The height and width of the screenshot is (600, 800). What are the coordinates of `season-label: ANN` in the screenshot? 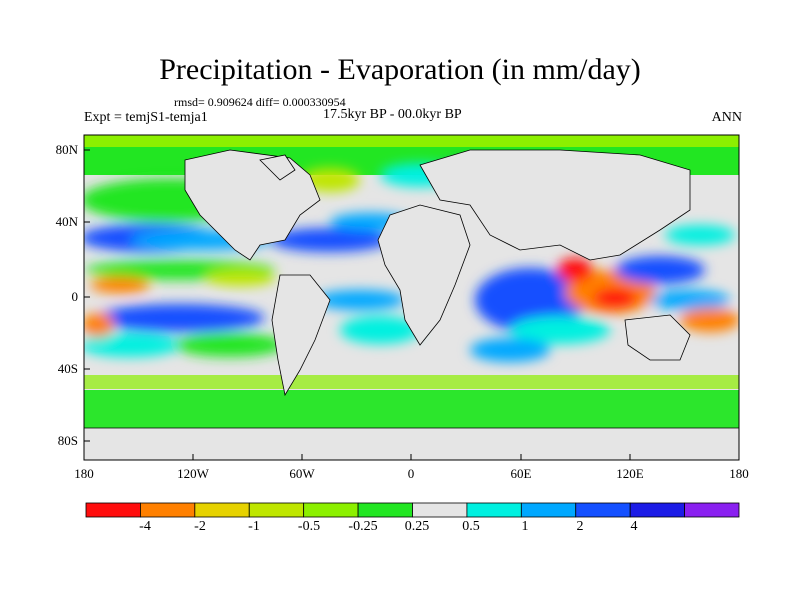 It's located at (726, 117).